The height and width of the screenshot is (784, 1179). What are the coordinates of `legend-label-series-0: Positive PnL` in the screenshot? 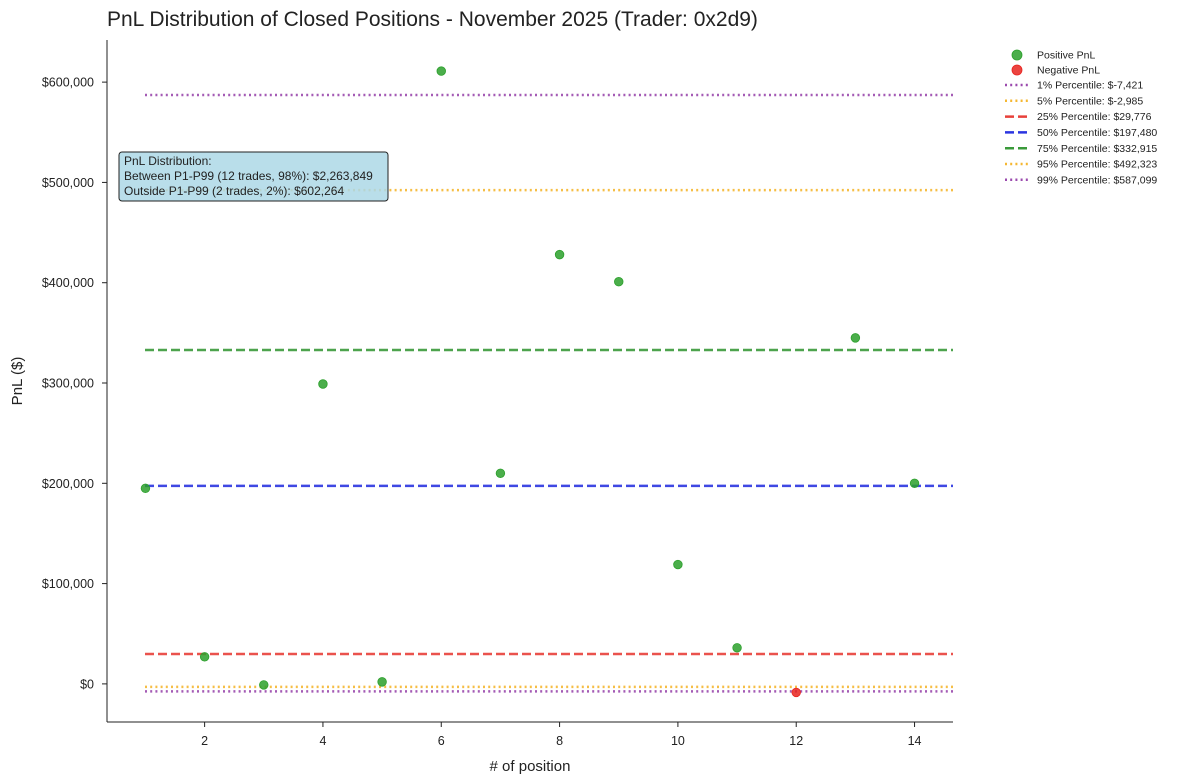 It's located at (1066, 56).